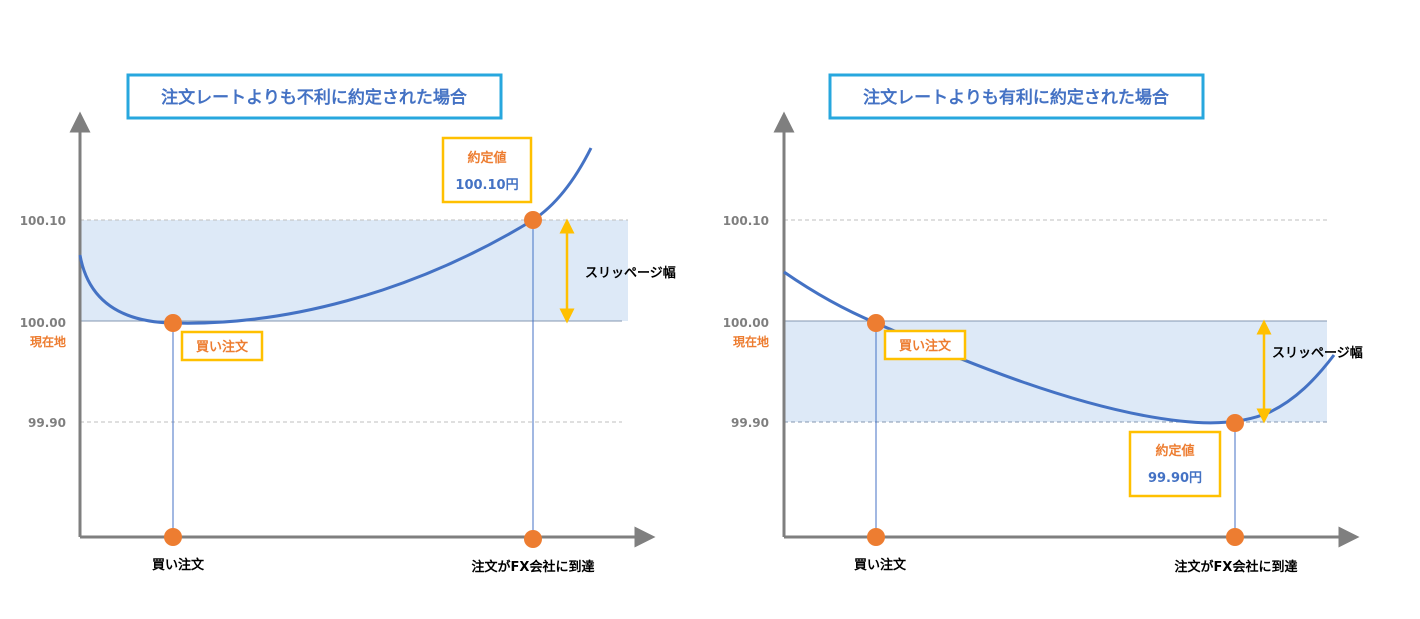 The image size is (1420, 619). I want to click on left-slippage-label: スリッページ幅, so click(630, 273).